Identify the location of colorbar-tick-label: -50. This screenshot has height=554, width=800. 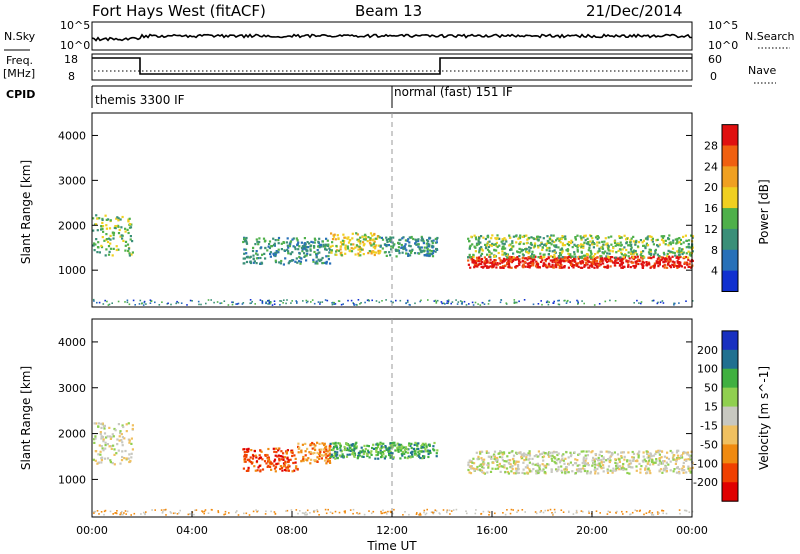
(709, 444).